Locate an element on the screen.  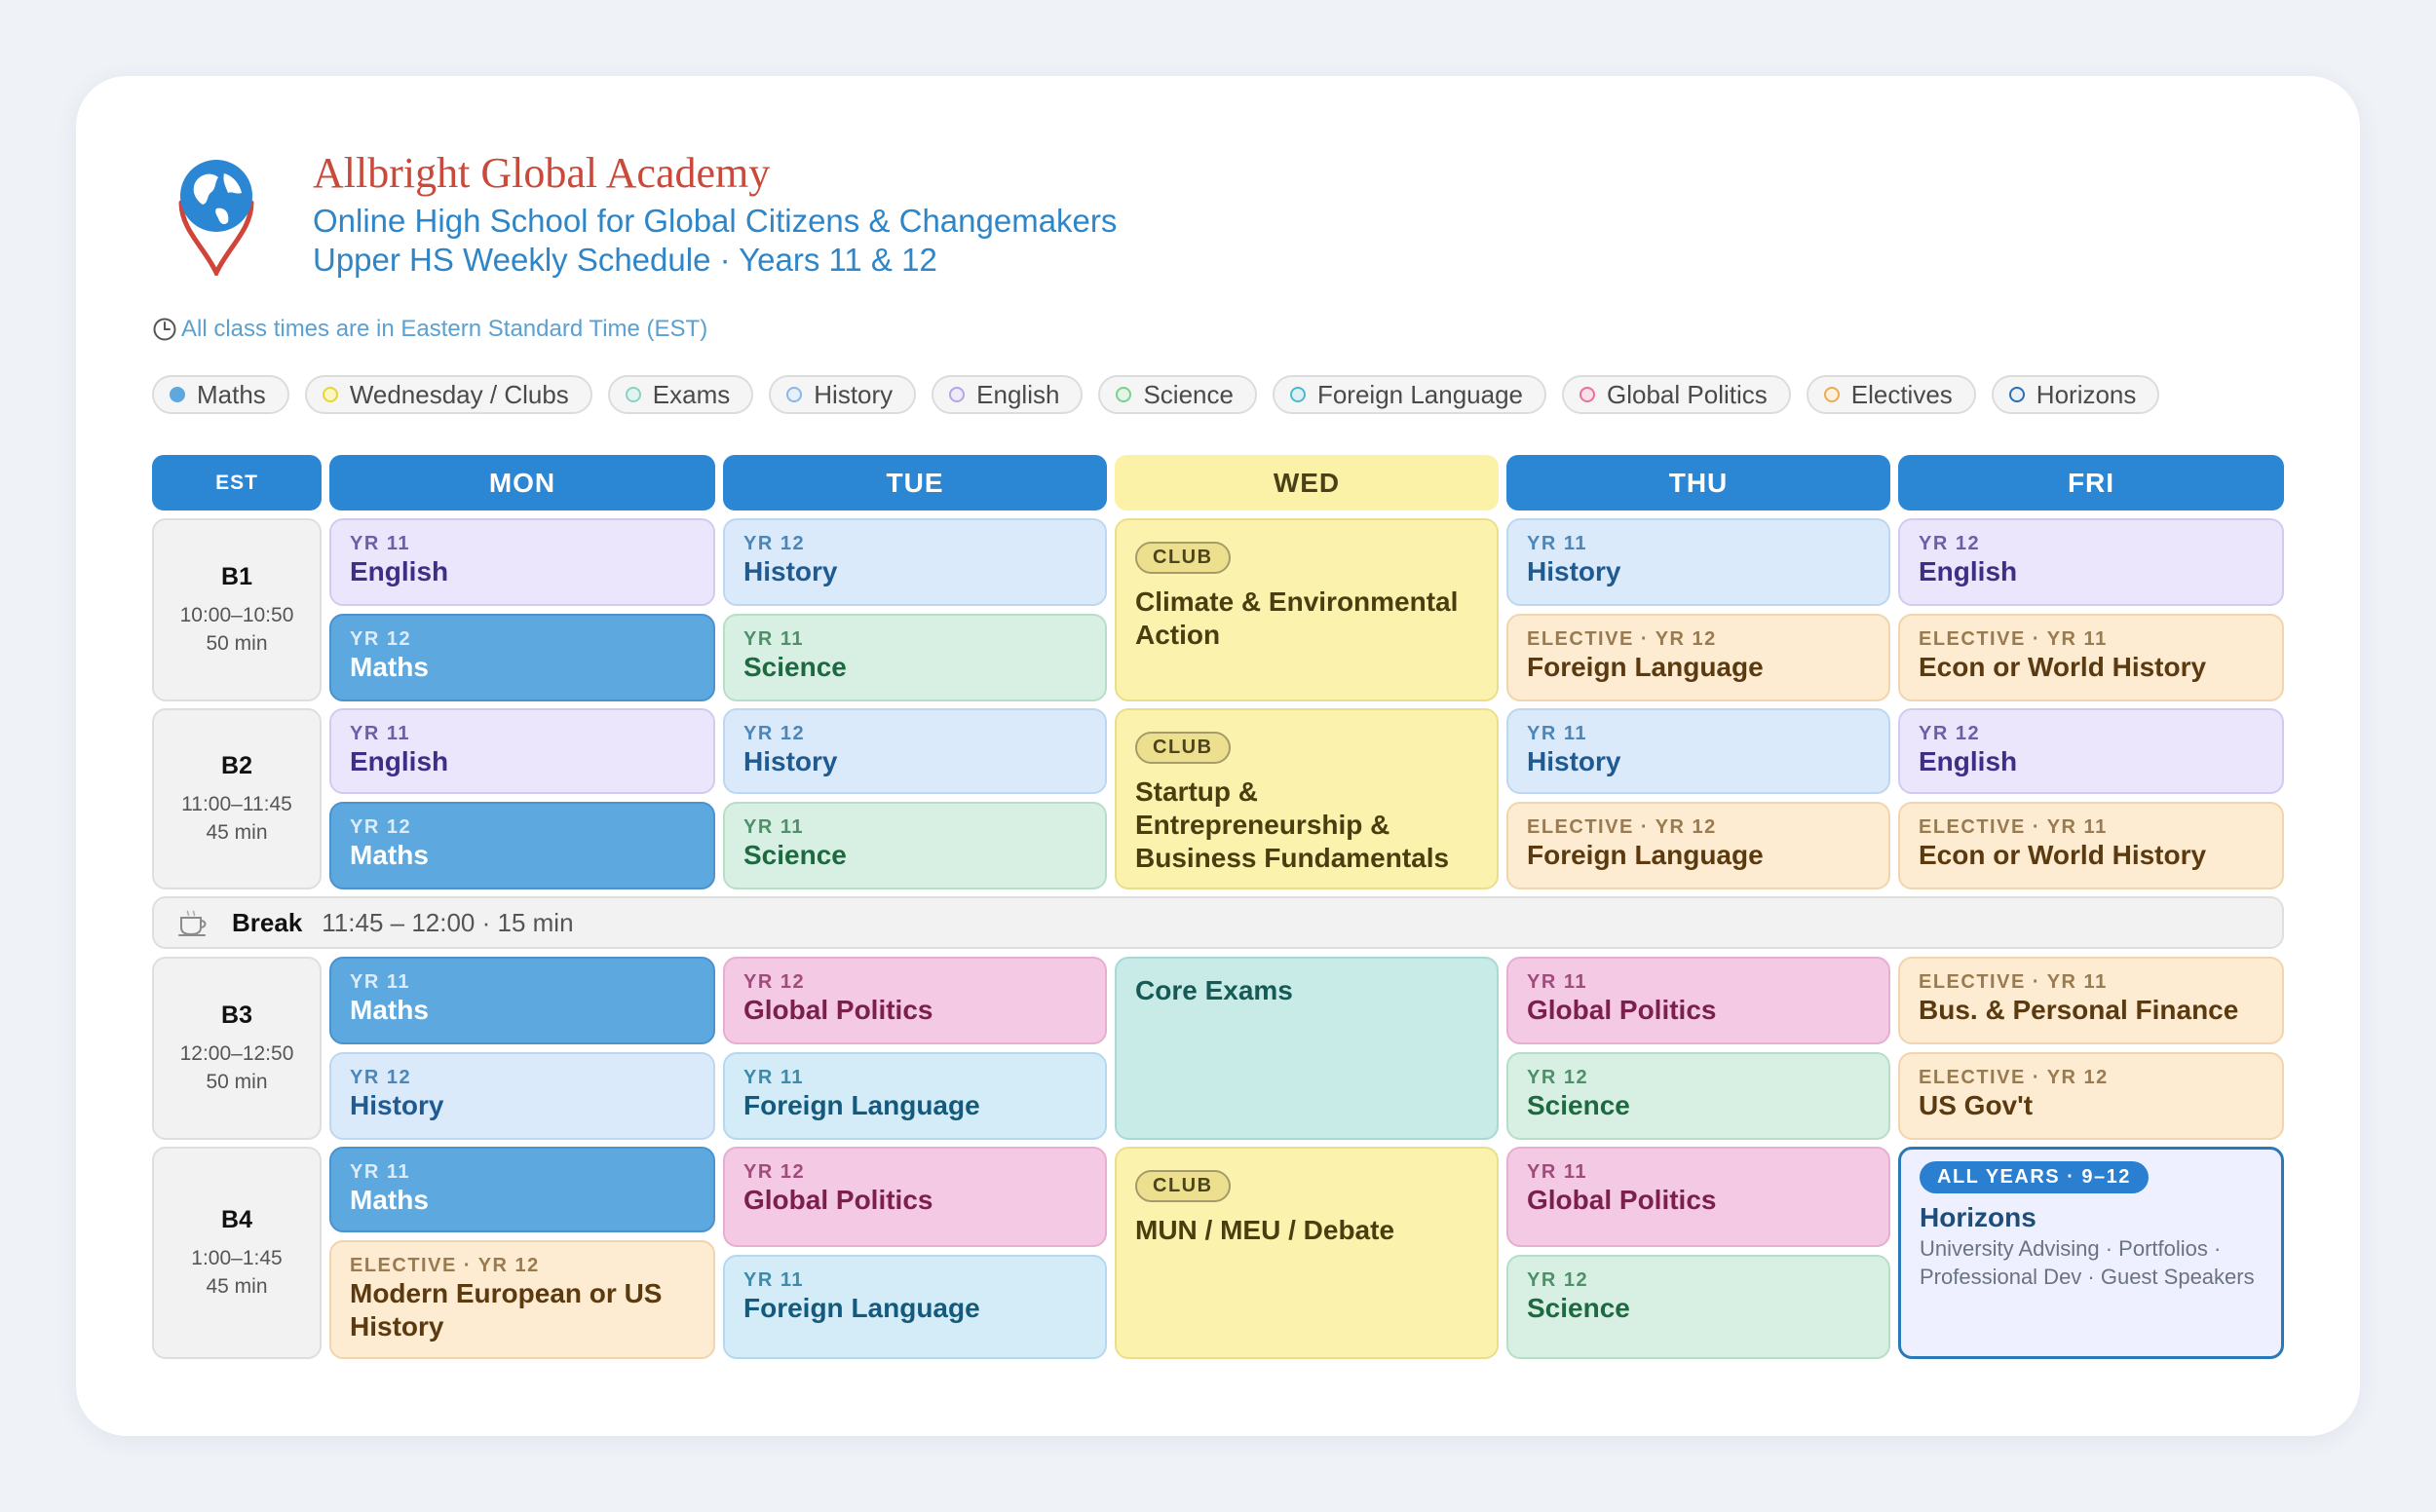
class-name: US Gov't is located at coordinates (1976, 1105).